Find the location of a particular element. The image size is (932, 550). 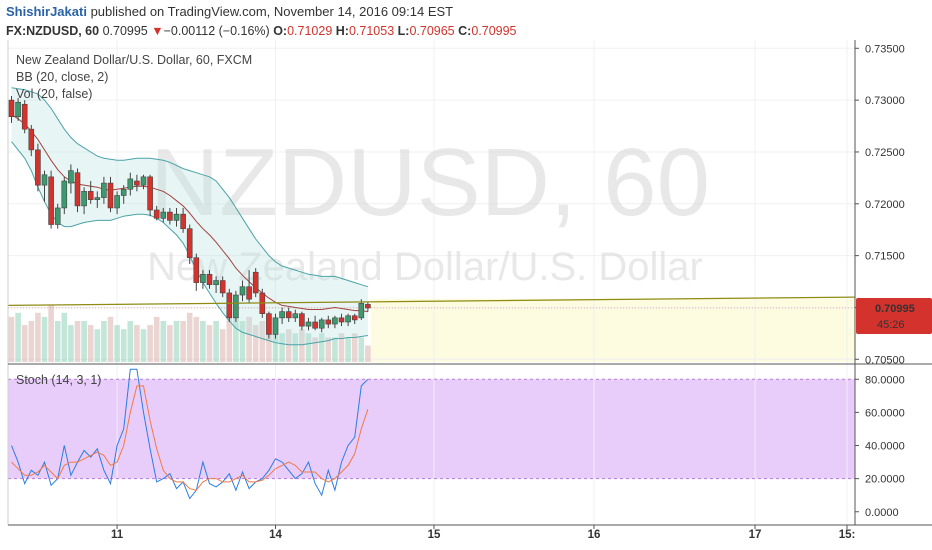

open-value: 0.71029 is located at coordinates (310, 31).